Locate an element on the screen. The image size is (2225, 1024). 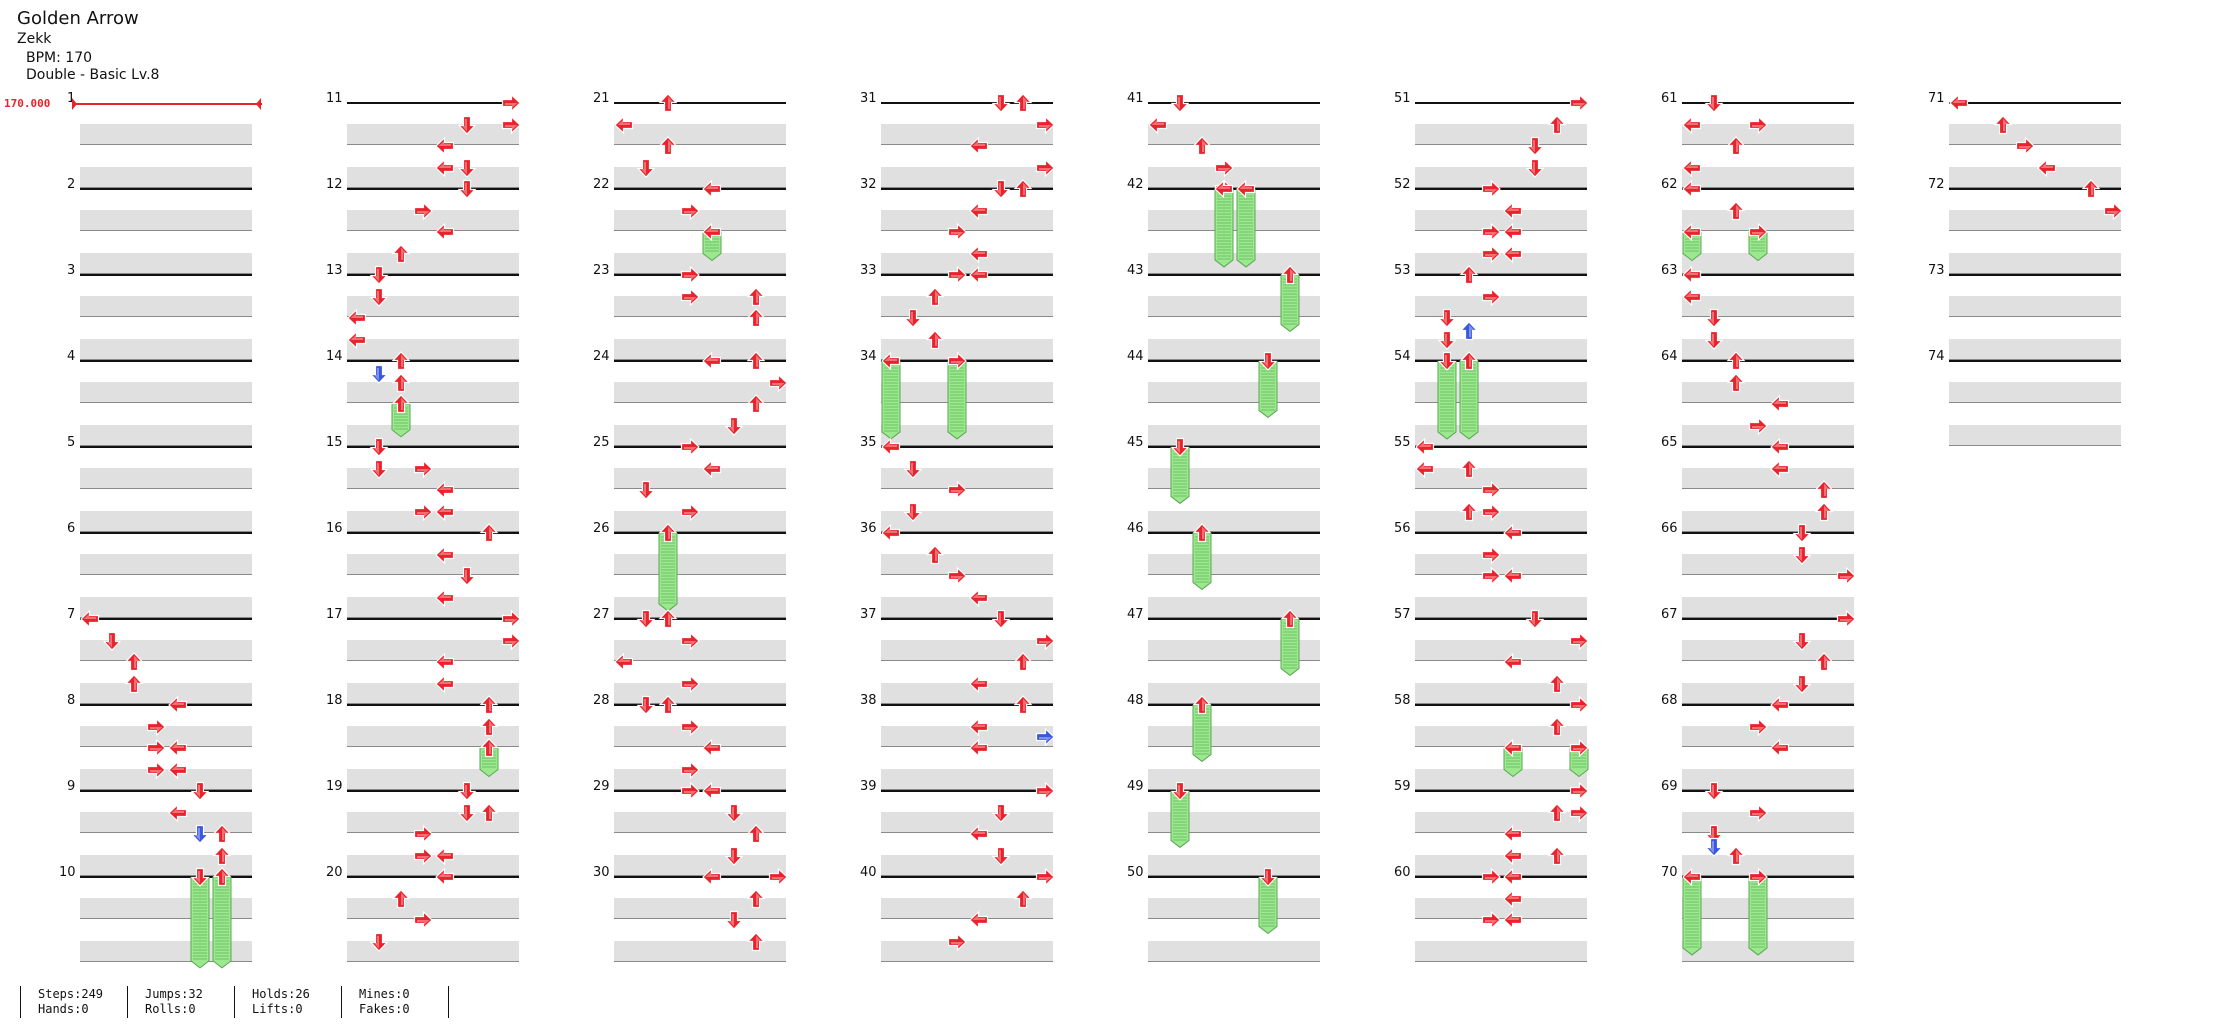
measure-number: 10 is located at coordinates (67, 872).